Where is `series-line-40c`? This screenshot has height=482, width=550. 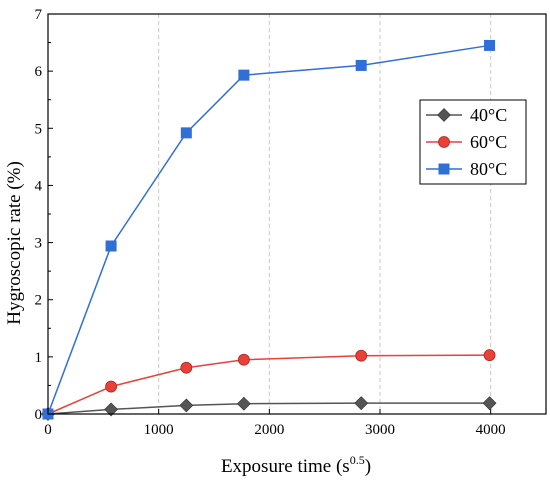
series-line-40c is located at coordinates (268, 408).